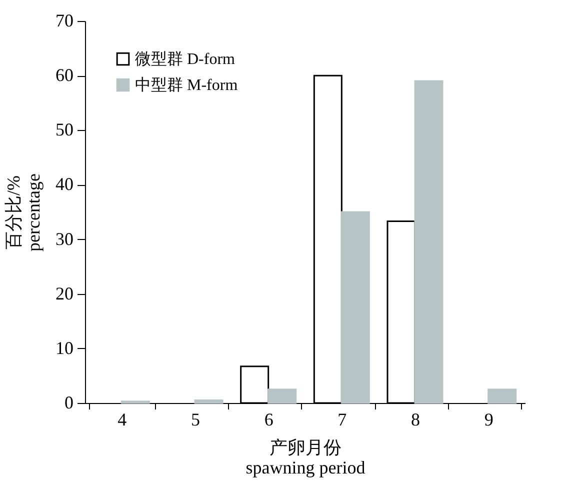 The width and height of the screenshot is (565, 501). What do you see at coordinates (24, 213) in the screenshot?
I see `y-axis-title: 百分比/% percentage` at bounding box center [24, 213].